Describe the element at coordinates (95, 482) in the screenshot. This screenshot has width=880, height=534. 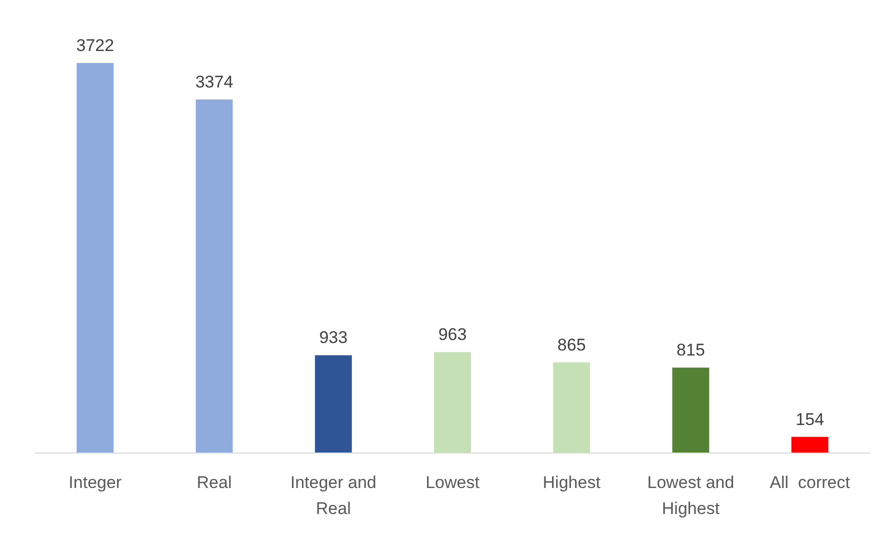
I see `x-tick-label: Integer` at that location.